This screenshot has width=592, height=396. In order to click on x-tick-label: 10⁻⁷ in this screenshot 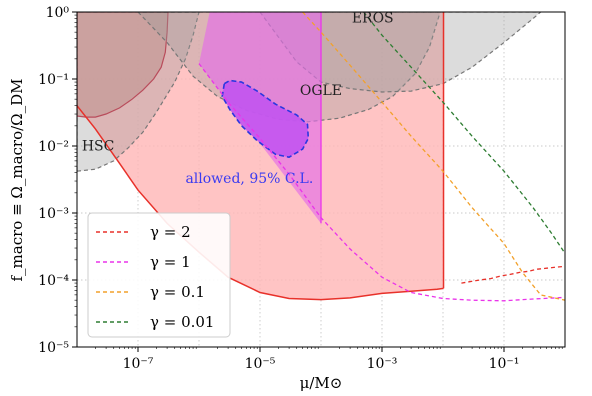, I will do `click(138, 364)`.